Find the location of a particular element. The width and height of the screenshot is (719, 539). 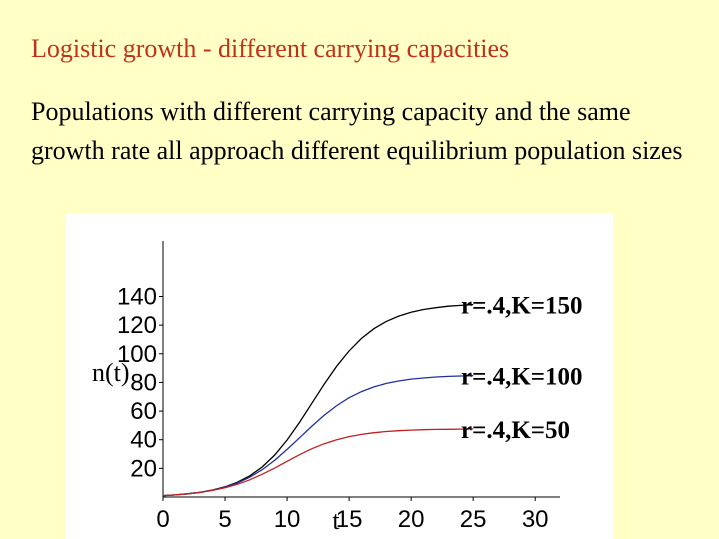

y-tick-label: 120 is located at coordinates (137, 325).